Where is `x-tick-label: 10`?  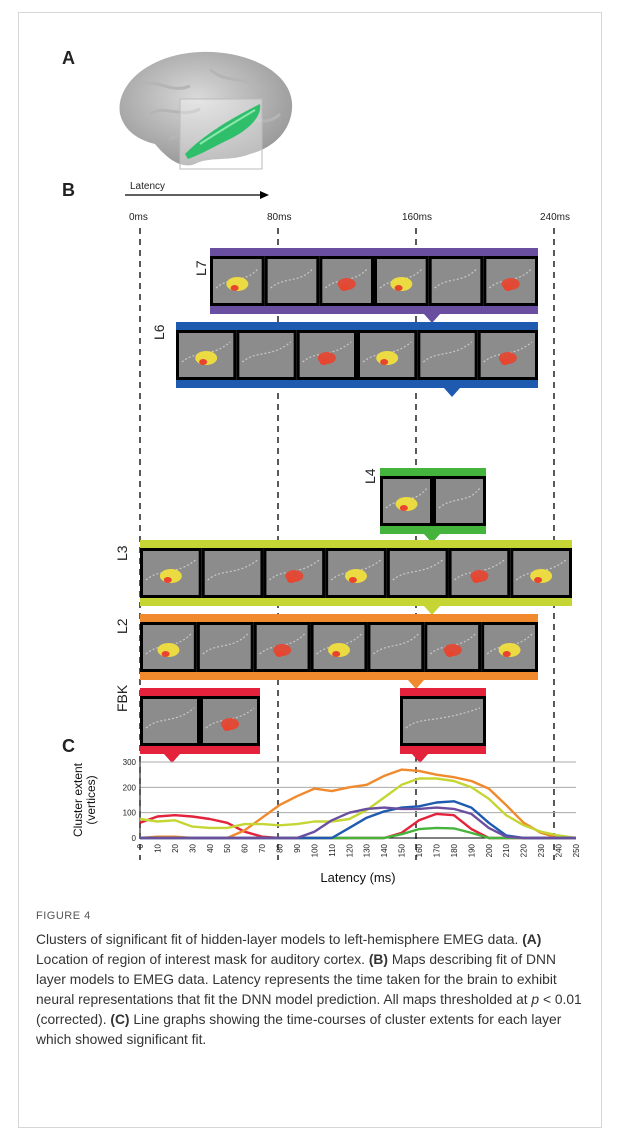 x-tick-label: 10 is located at coordinates (157, 847).